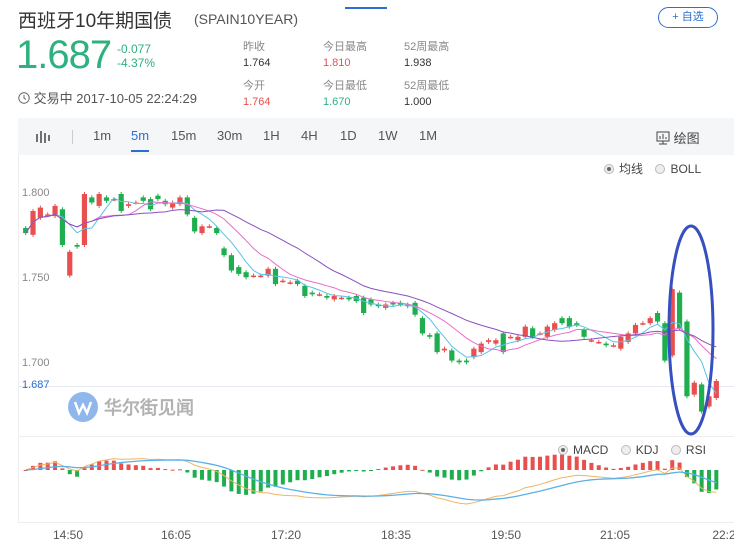 Image resolution: width=734 pixels, height=547 pixels. Describe the element at coordinates (428, 135) in the screenshot. I see `timeframe-1m-month: 1M` at that location.